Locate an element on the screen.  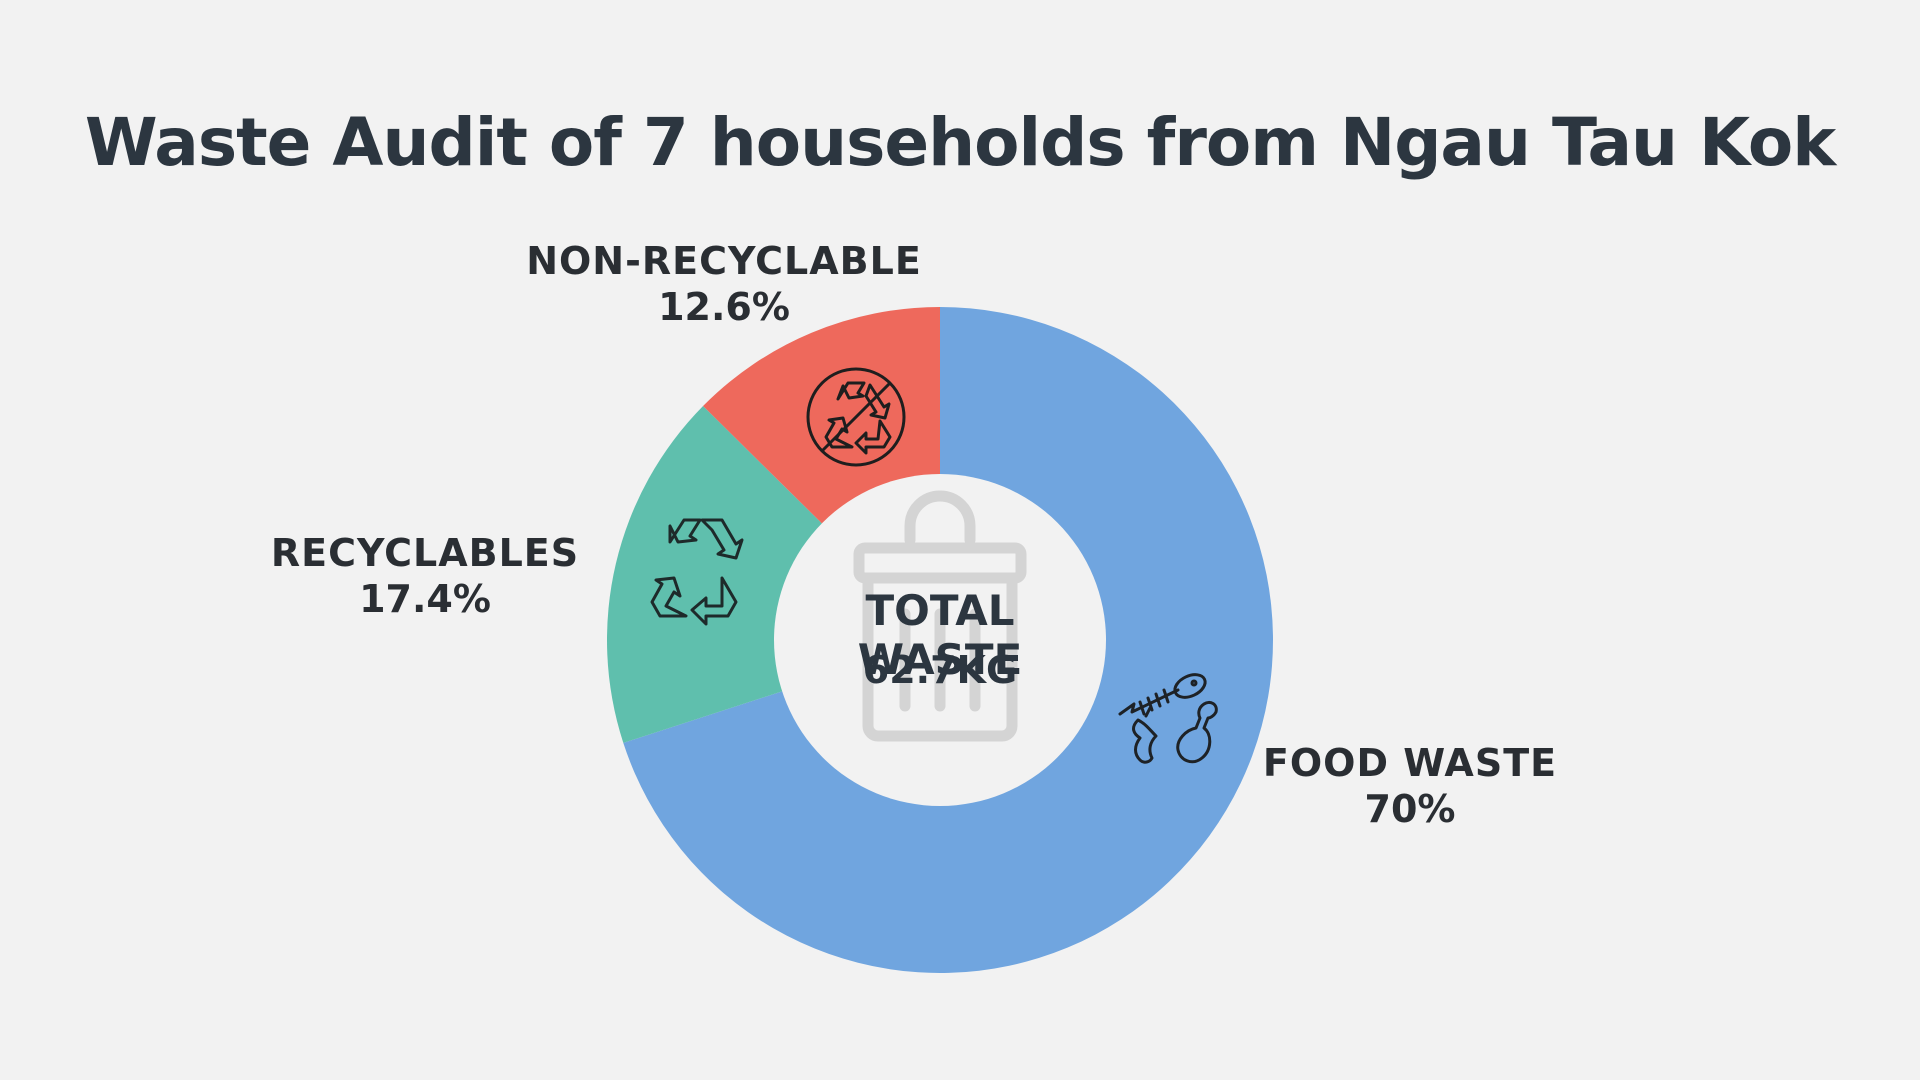
trash-can-icon is located at coordinates (940, 616).